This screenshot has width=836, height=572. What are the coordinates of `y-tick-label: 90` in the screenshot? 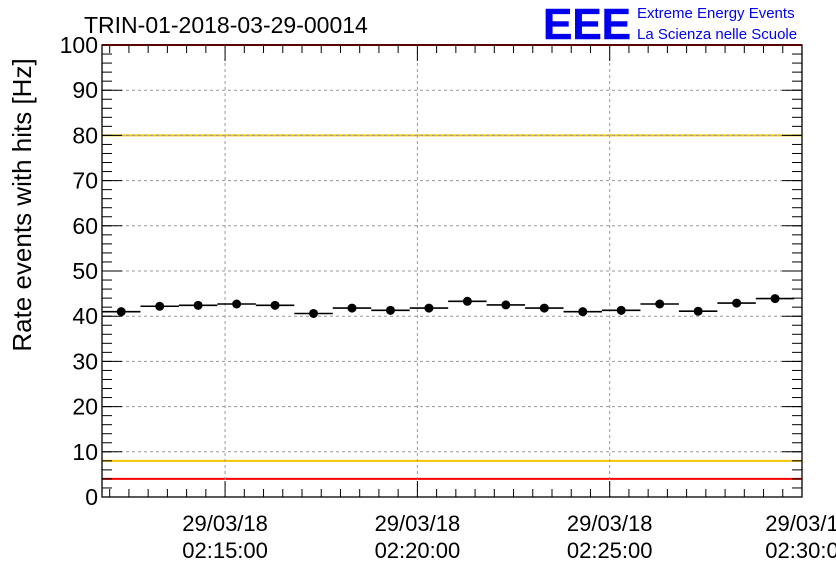 It's located at (85, 90).